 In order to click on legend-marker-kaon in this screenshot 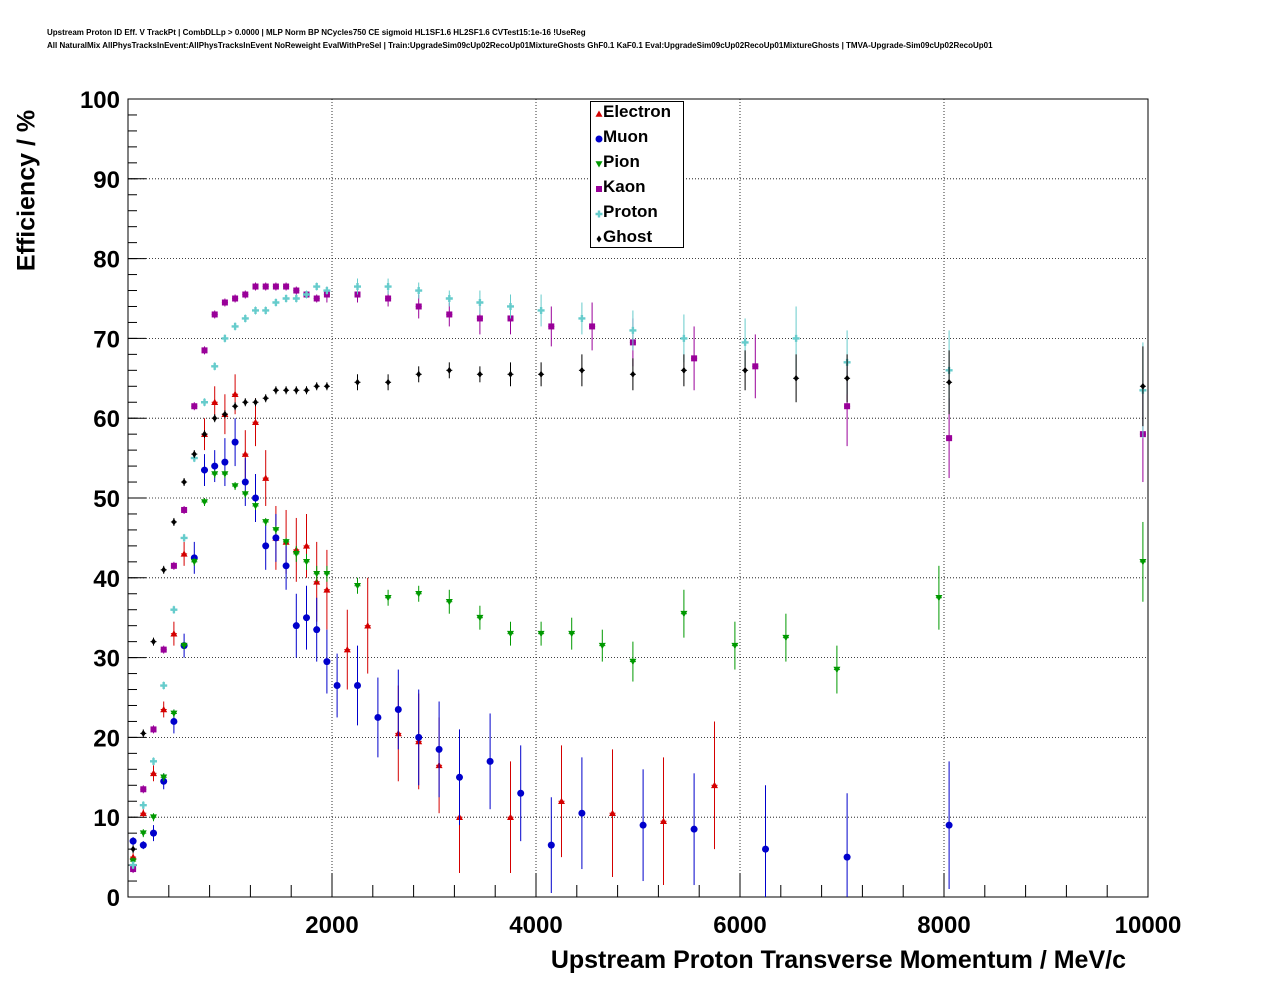, I will do `click(599, 189)`.